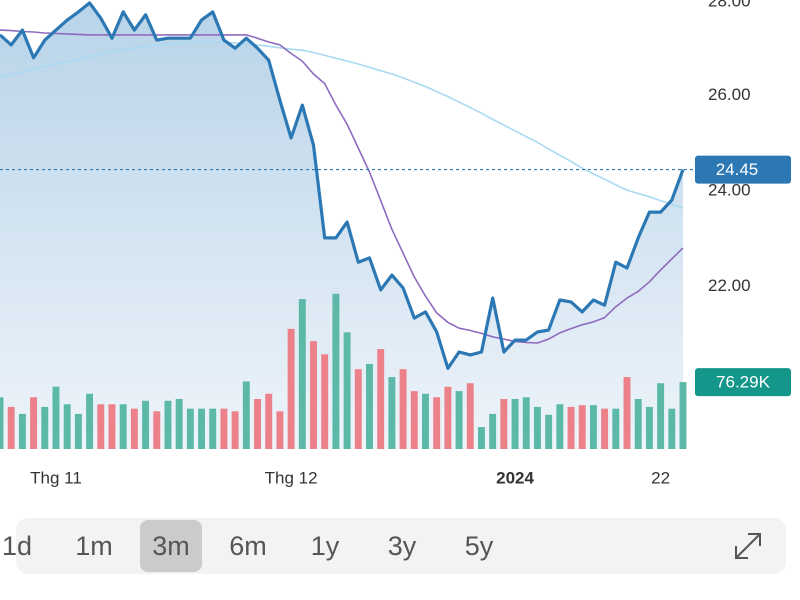 The width and height of the screenshot is (800, 600). I want to click on expand-icon, so click(748, 546).